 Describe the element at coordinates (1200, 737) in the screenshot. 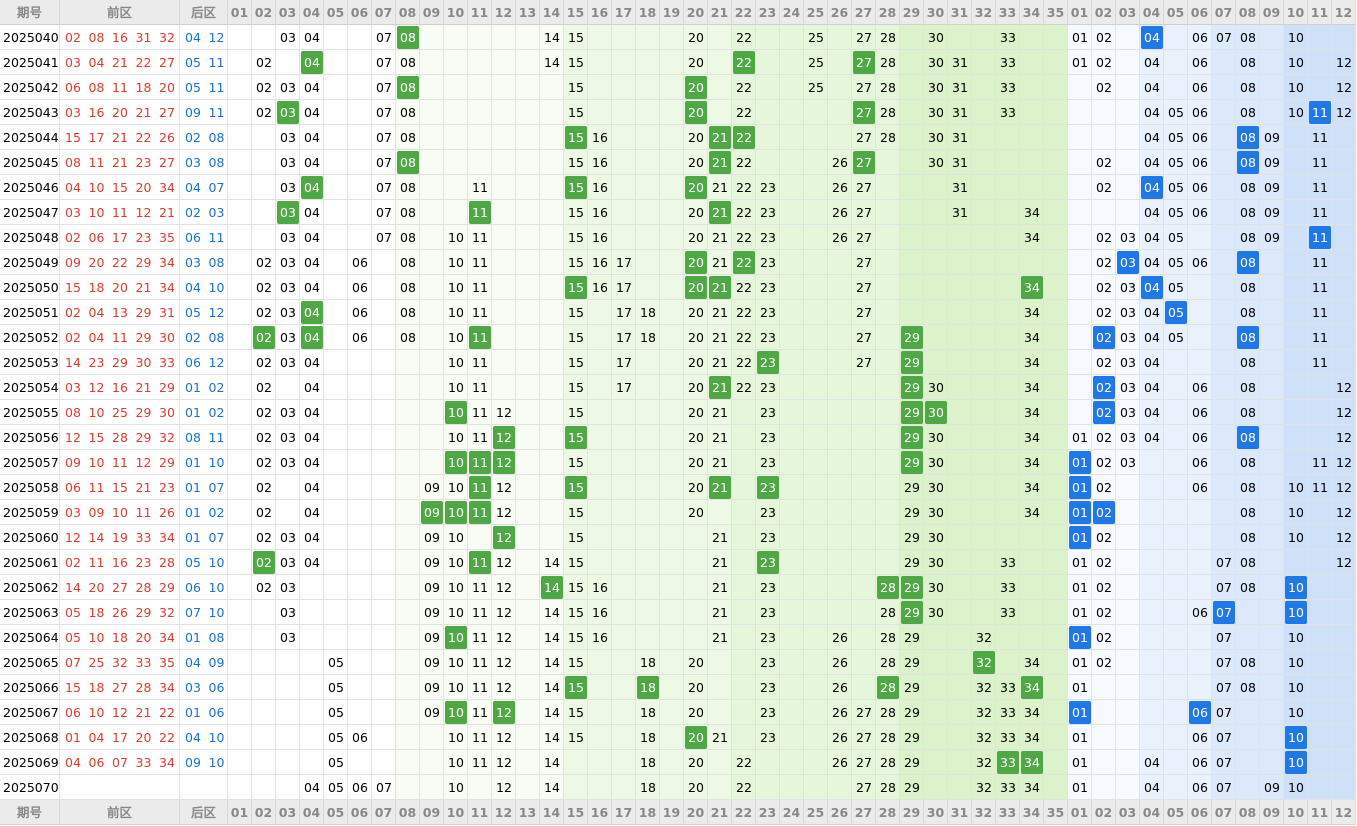

I see `back-trend: 06` at that location.